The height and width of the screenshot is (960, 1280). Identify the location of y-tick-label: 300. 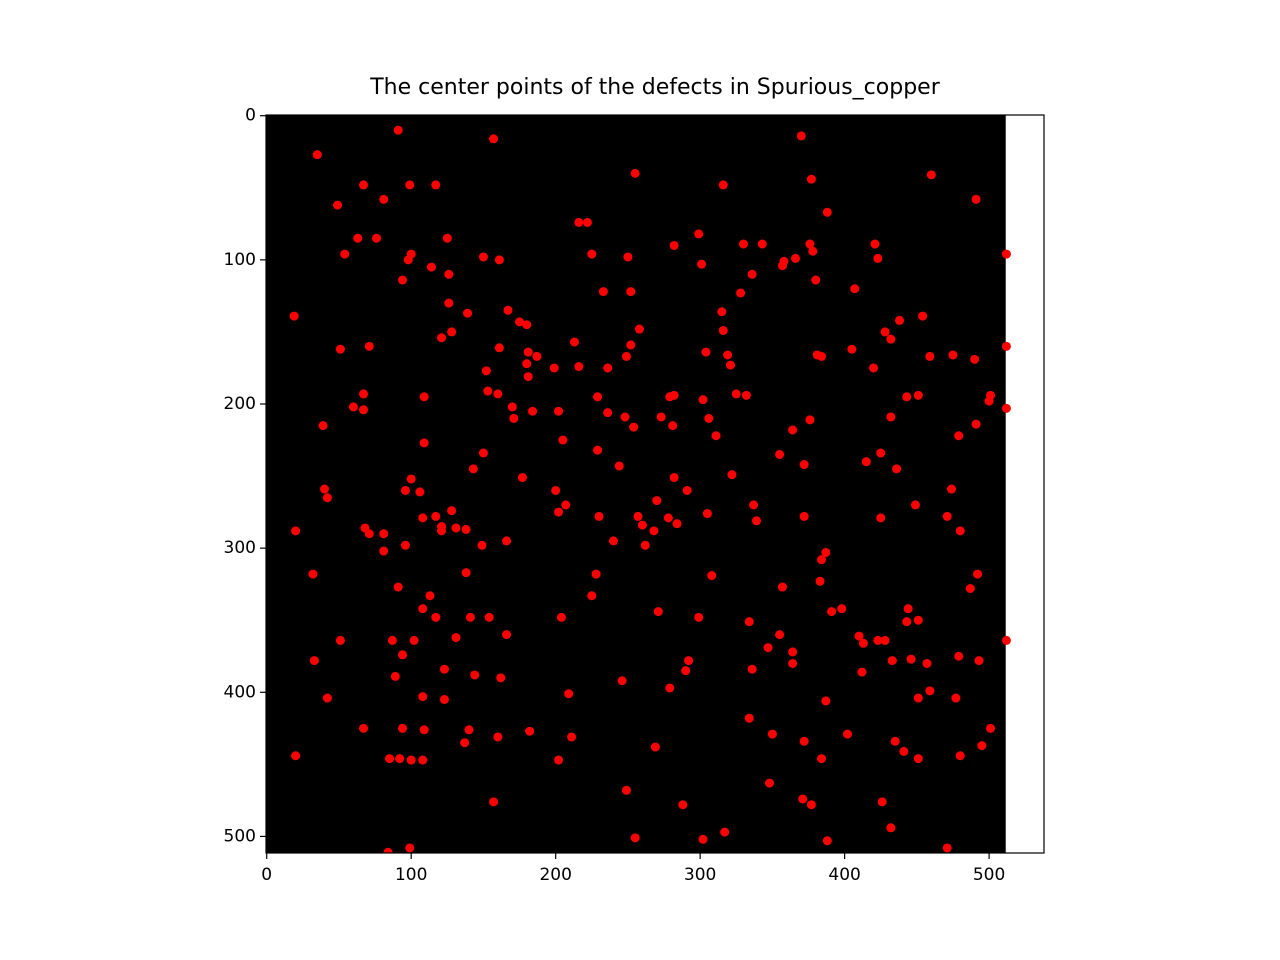
(240, 548).